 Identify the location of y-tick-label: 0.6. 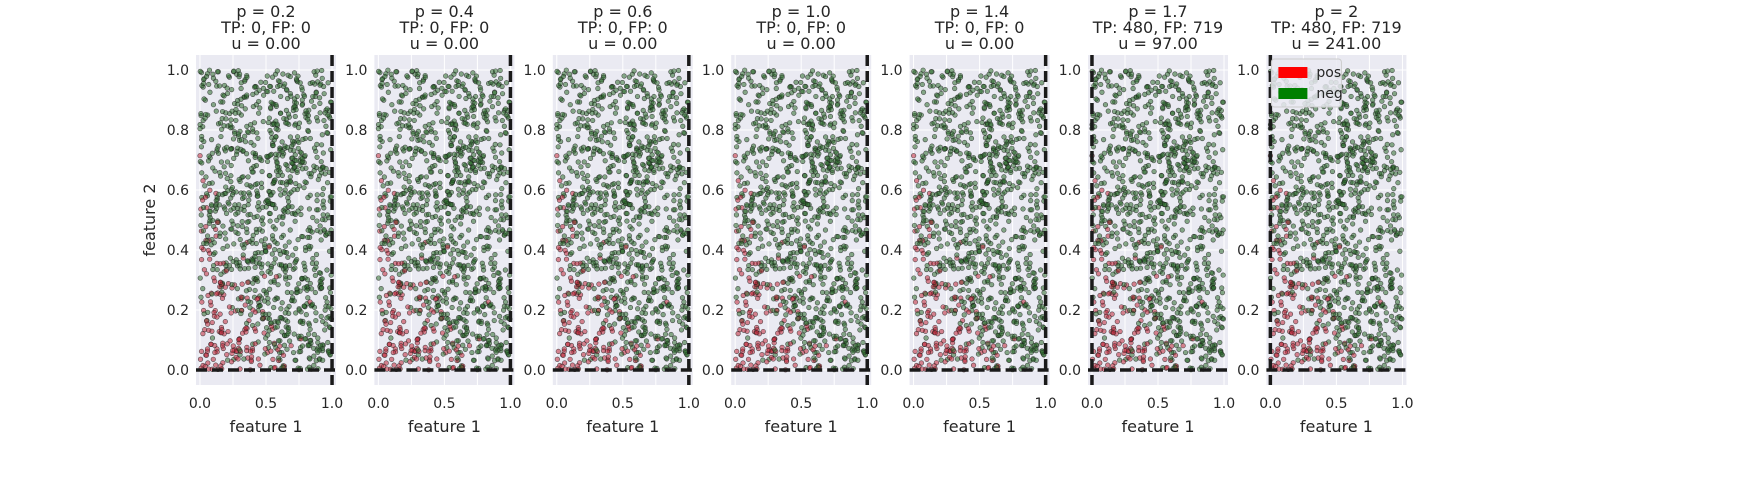
(535, 191).